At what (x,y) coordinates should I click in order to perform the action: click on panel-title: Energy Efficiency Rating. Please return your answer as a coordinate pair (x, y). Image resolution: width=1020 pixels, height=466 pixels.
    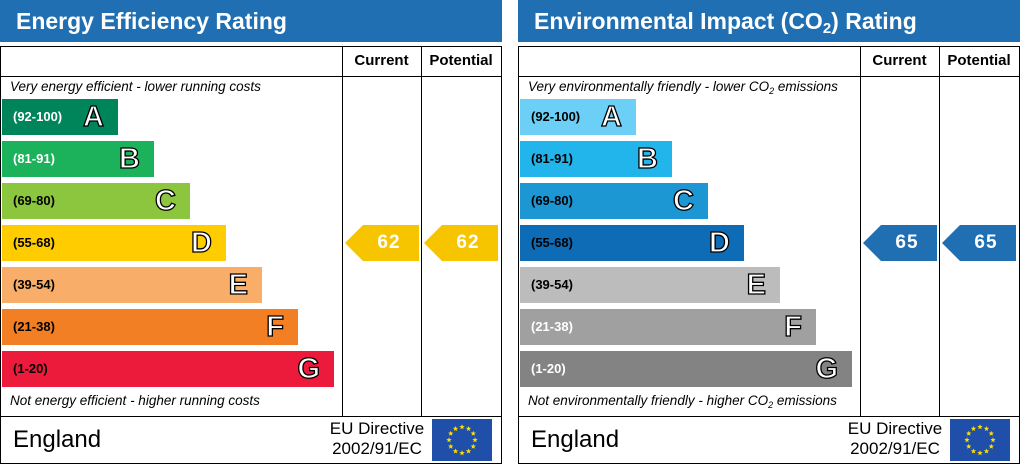
    Looking at the image, I should click on (251, 21).